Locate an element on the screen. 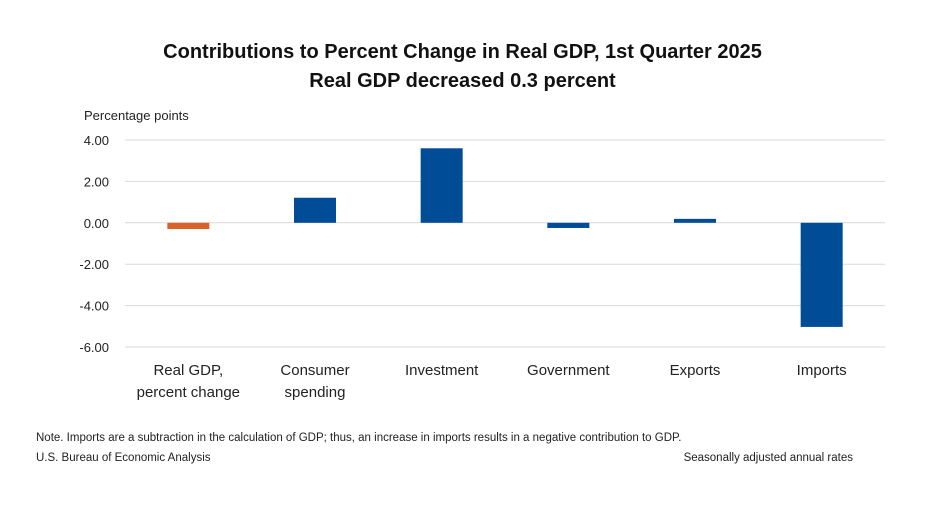  y-tick-label: 4.00 is located at coordinates (96, 140).